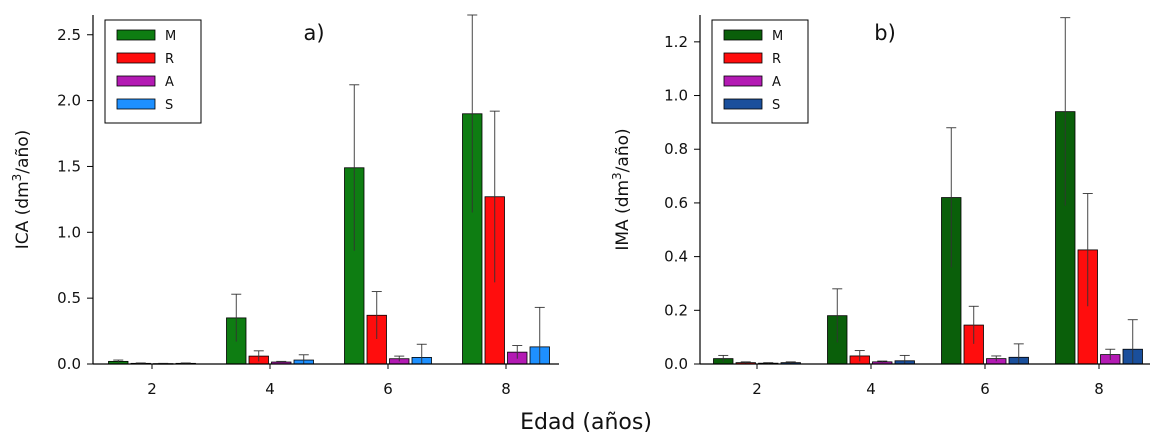 The width and height of the screenshot is (1172, 447). Describe the element at coordinates (676, 257) in the screenshot. I see `y-tick-label-0.4: 0.4` at that location.